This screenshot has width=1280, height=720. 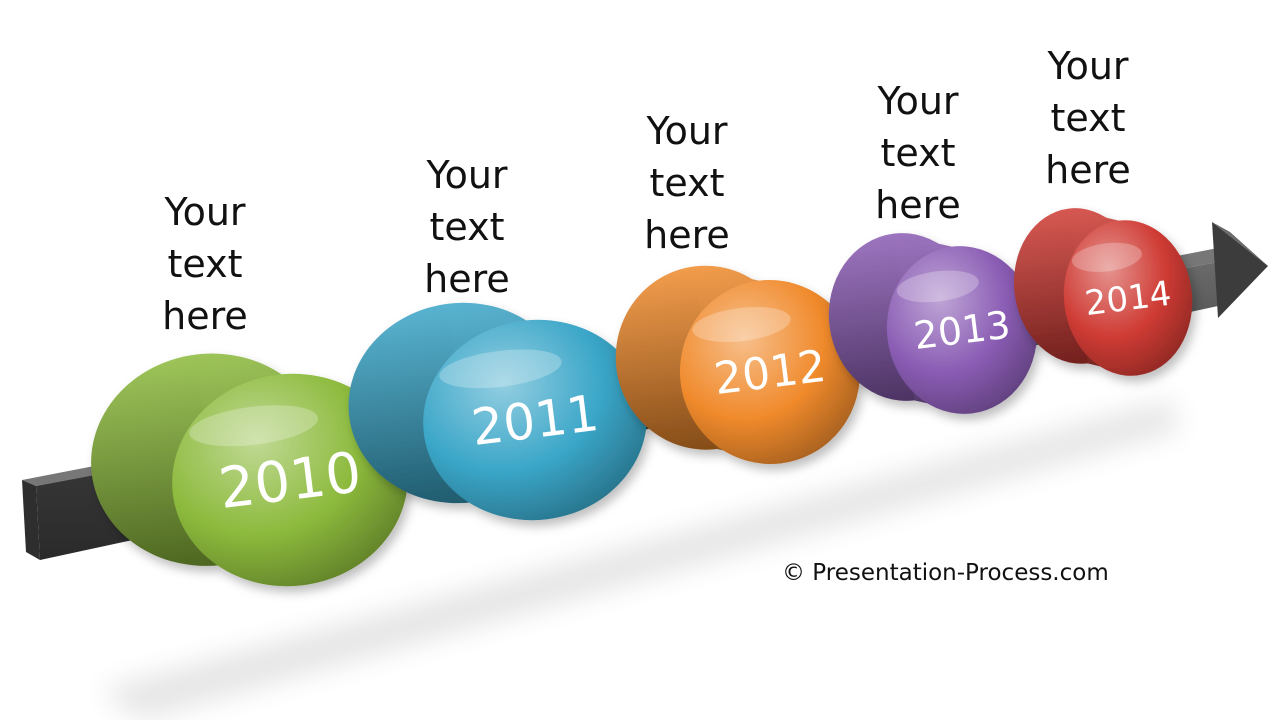 What do you see at coordinates (738, 364) in the screenshot?
I see `milestone-capsule-2012: 2012` at bounding box center [738, 364].